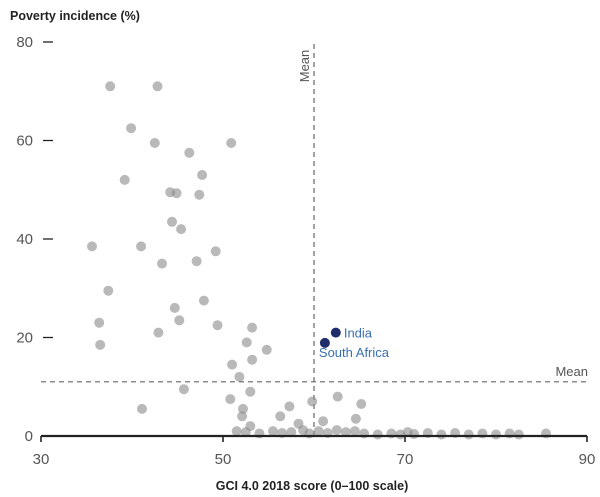  What do you see at coordinates (24, 338) in the screenshot?
I see `y-tick-label: 20` at bounding box center [24, 338].